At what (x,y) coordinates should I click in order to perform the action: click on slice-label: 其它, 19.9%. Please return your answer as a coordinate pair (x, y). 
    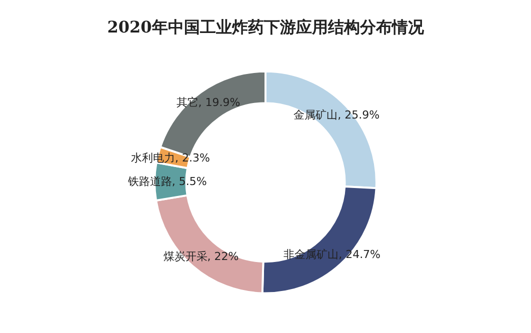
    Looking at the image, I should click on (208, 103).